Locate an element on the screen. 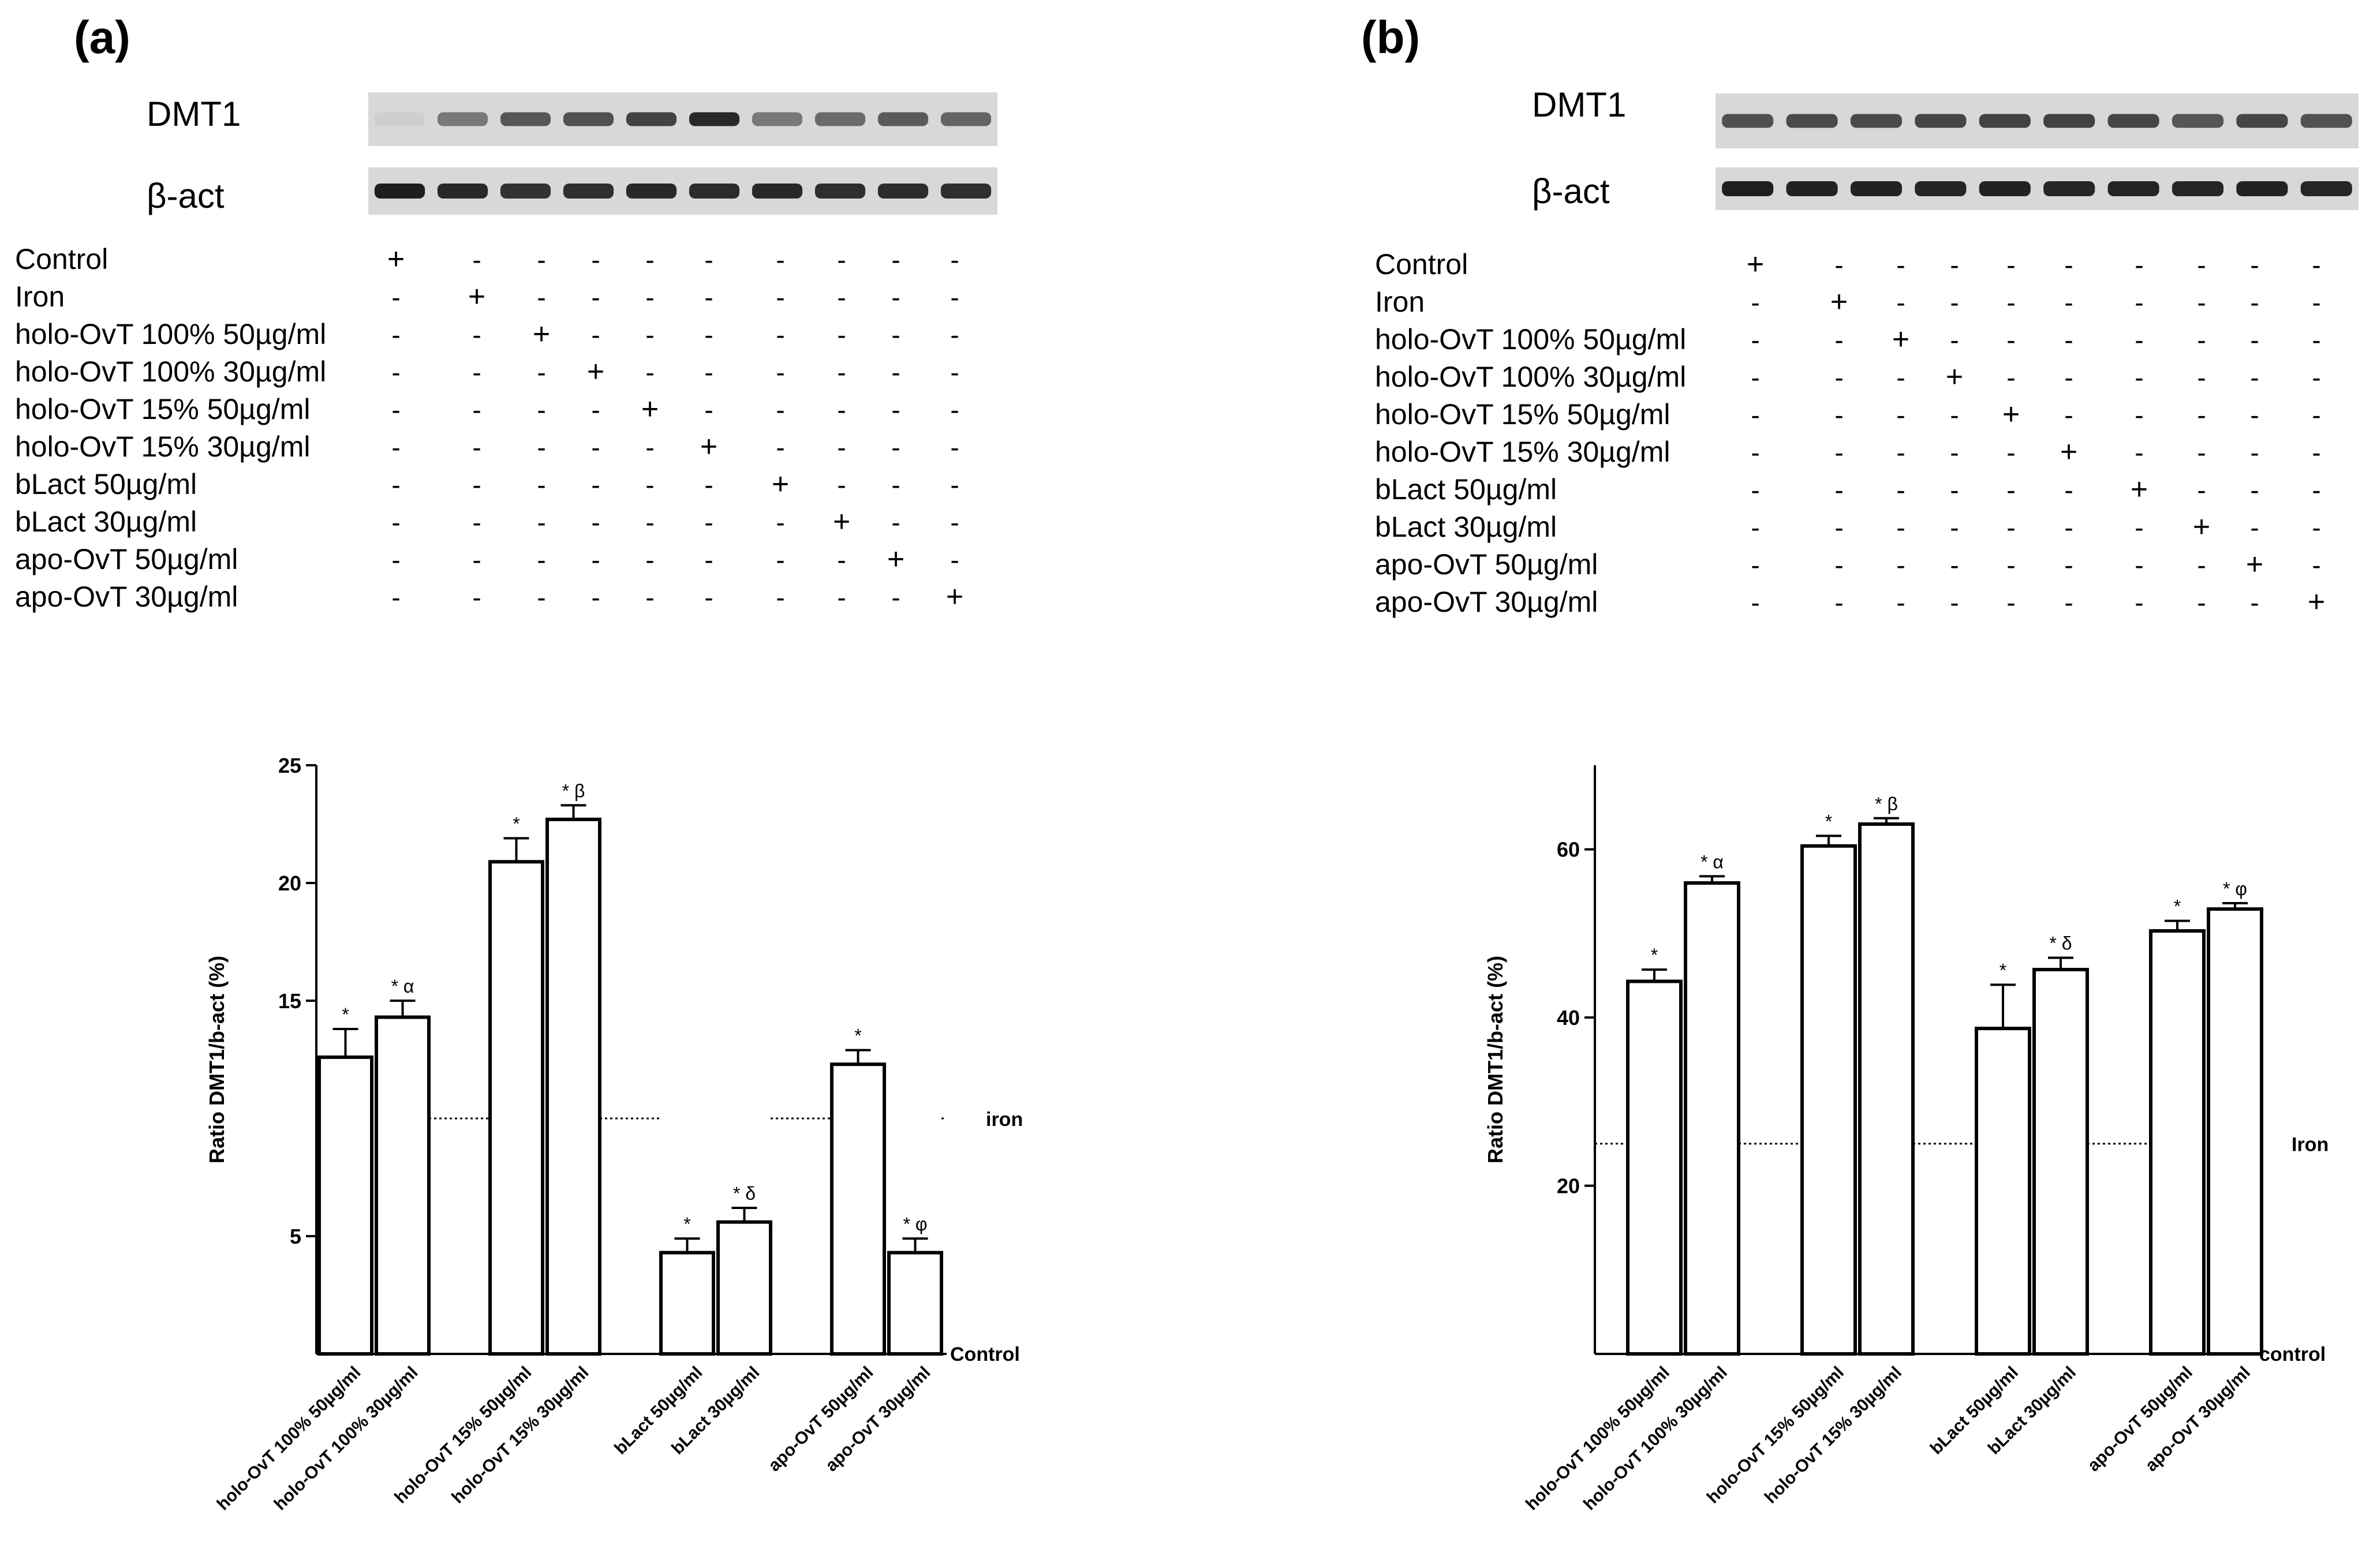 The width and height of the screenshot is (2362, 1568). significance-annotation: * α is located at coordinates (1713, 861).